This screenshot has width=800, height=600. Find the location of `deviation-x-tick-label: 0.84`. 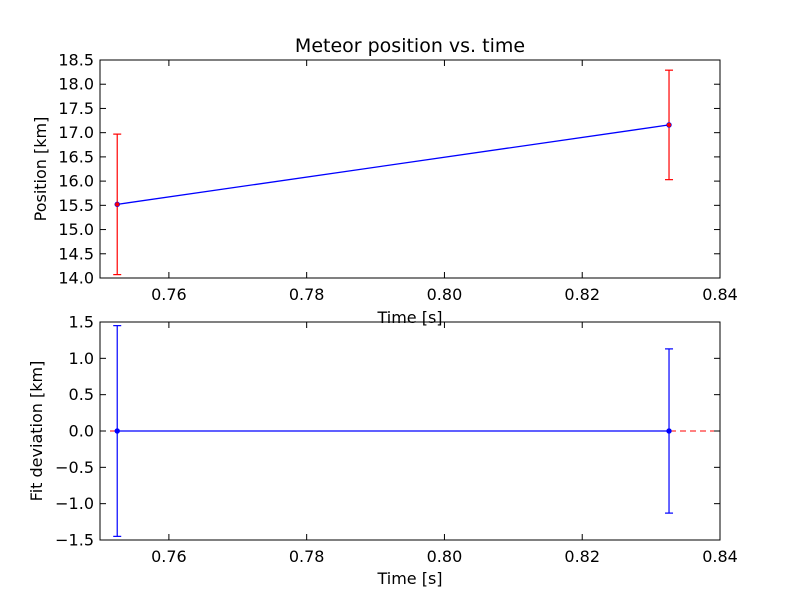

deviation-x-tick-label: 0.84 is located at coordinates (720, 556).